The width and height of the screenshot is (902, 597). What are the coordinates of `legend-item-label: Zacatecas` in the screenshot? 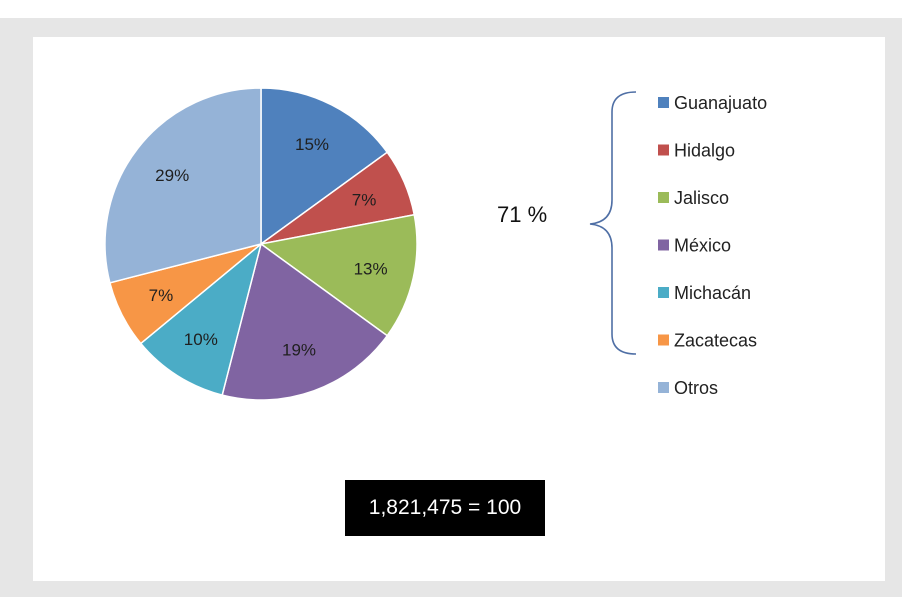 It's located at (715, 341).